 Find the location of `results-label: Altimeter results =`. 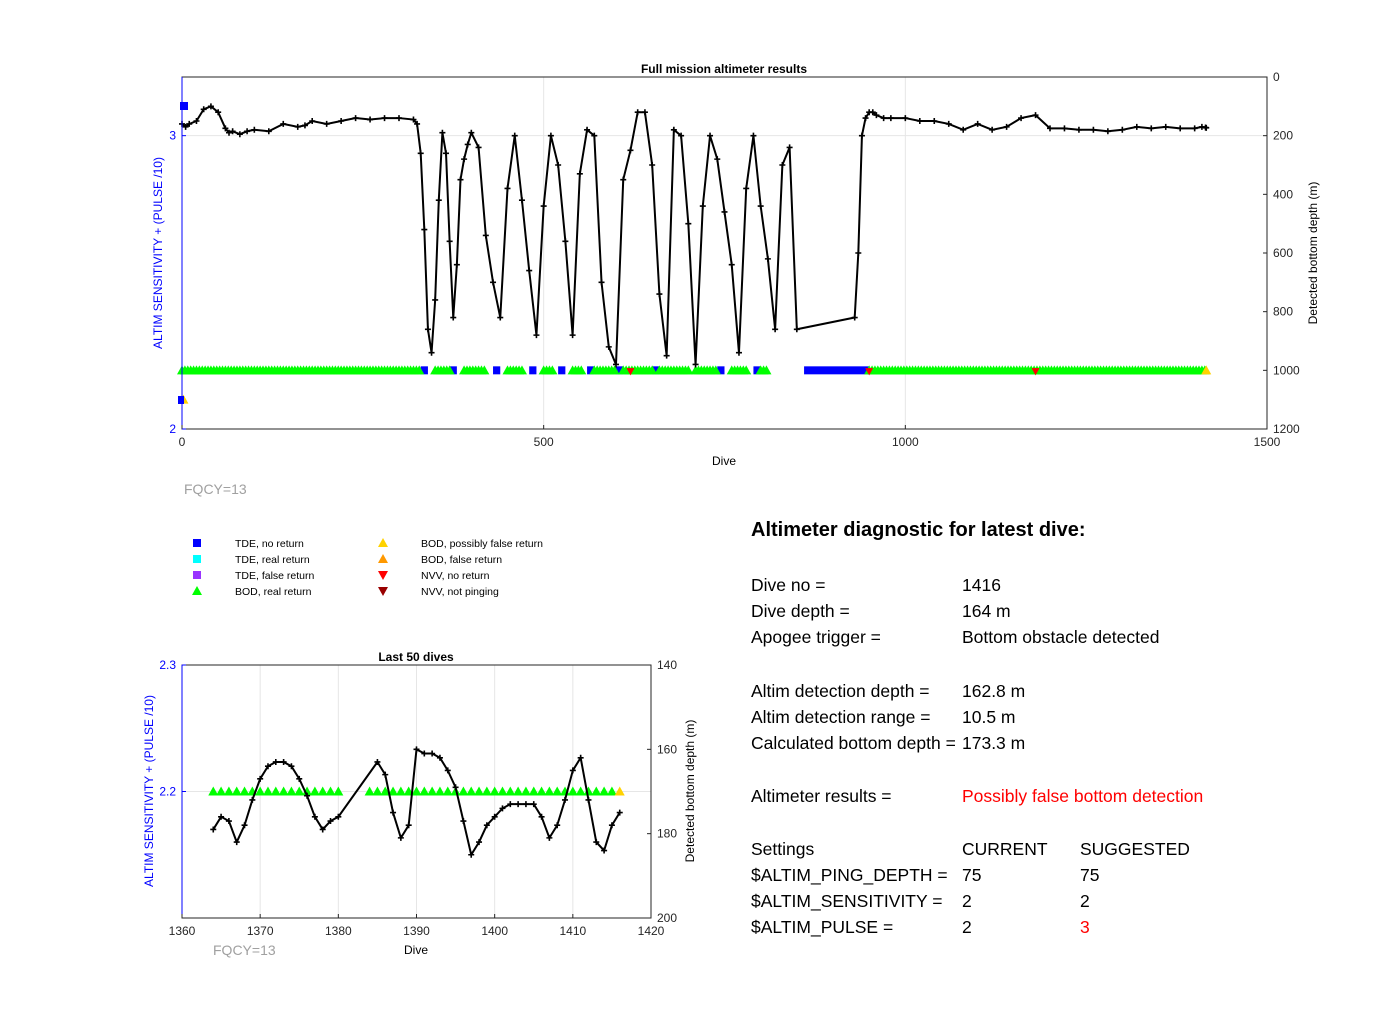

results-label: Altimeter results = is located at coordinates (821, 796).